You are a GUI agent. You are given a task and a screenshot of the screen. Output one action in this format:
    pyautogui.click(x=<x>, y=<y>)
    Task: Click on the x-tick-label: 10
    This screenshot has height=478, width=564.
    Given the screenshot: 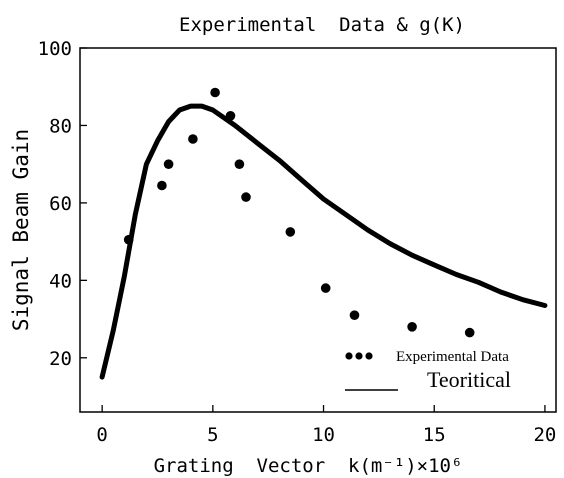 What is the action you would take?
    pyautogui.click(x=323, y=435)
    